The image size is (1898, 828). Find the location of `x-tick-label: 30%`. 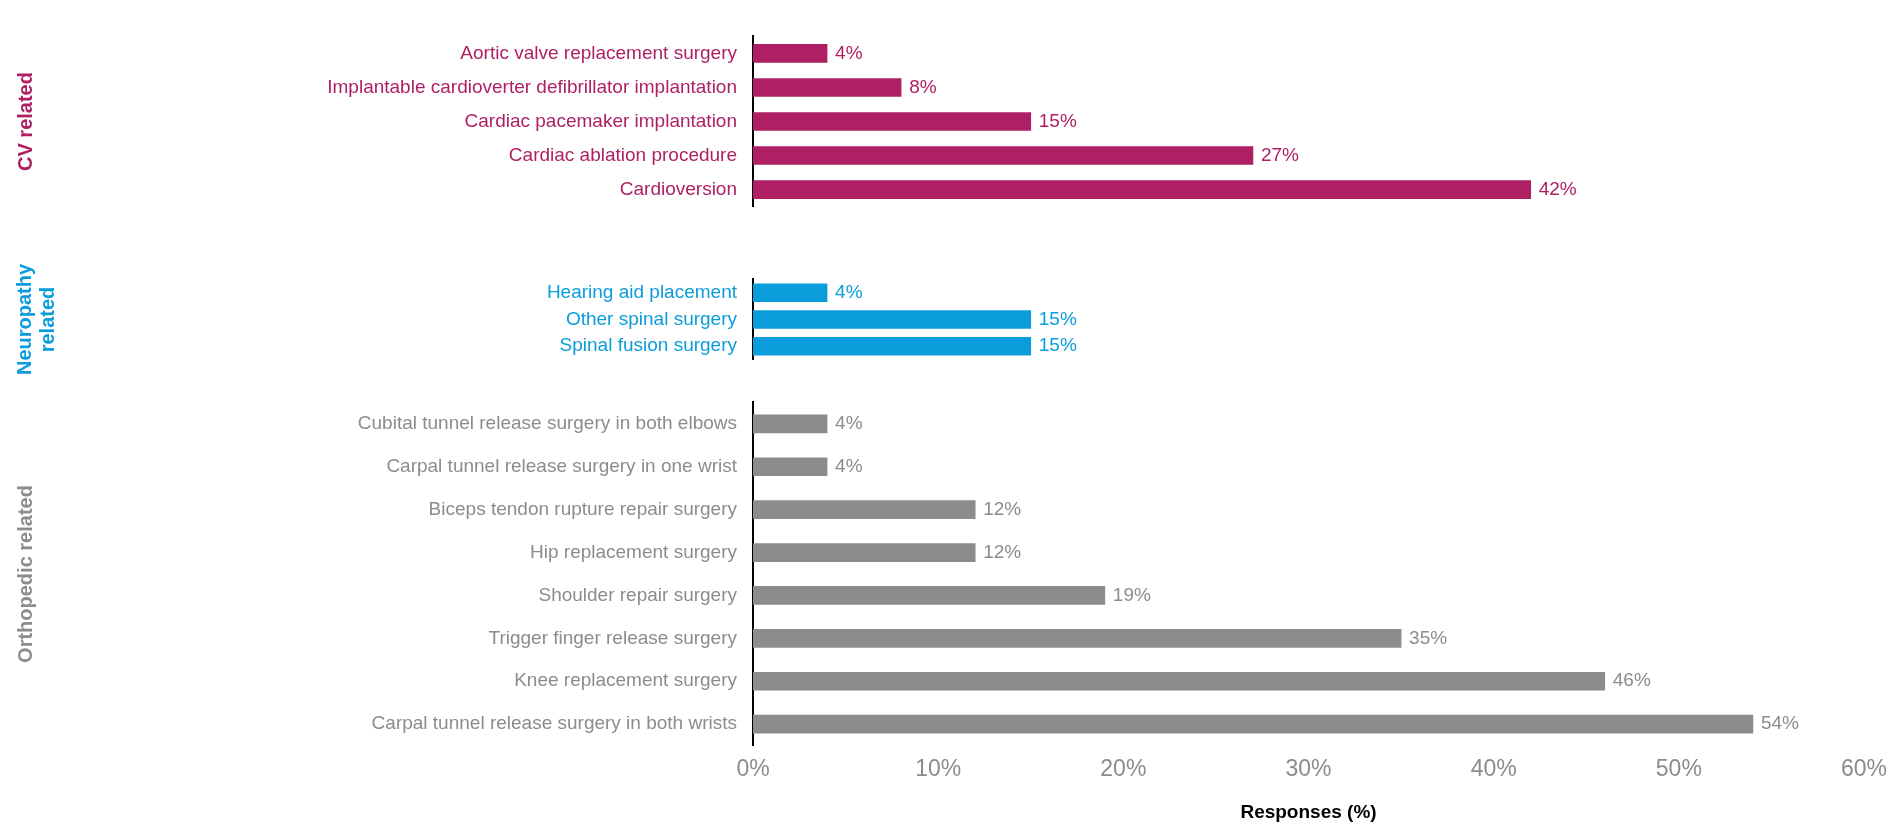

x-tick-label: 30% is located at coordinates (1308, 767).